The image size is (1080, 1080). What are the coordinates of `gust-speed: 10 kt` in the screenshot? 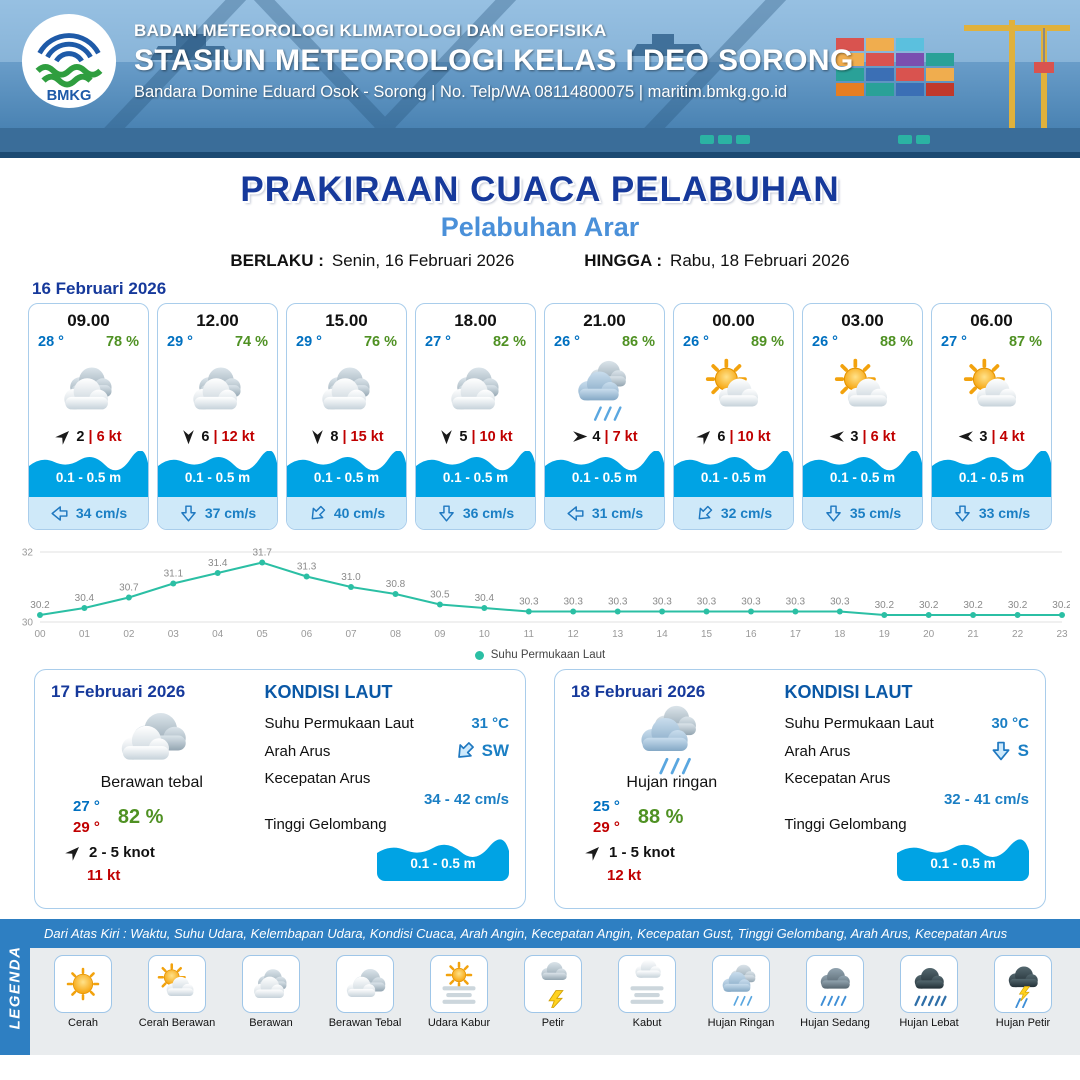 It's located at (496, 436).